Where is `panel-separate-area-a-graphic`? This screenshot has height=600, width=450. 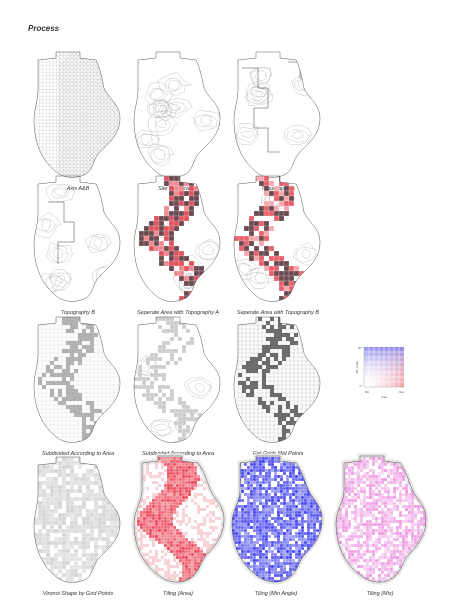
panel-separate-area-a-graphic is located at coordinates (177, 238).